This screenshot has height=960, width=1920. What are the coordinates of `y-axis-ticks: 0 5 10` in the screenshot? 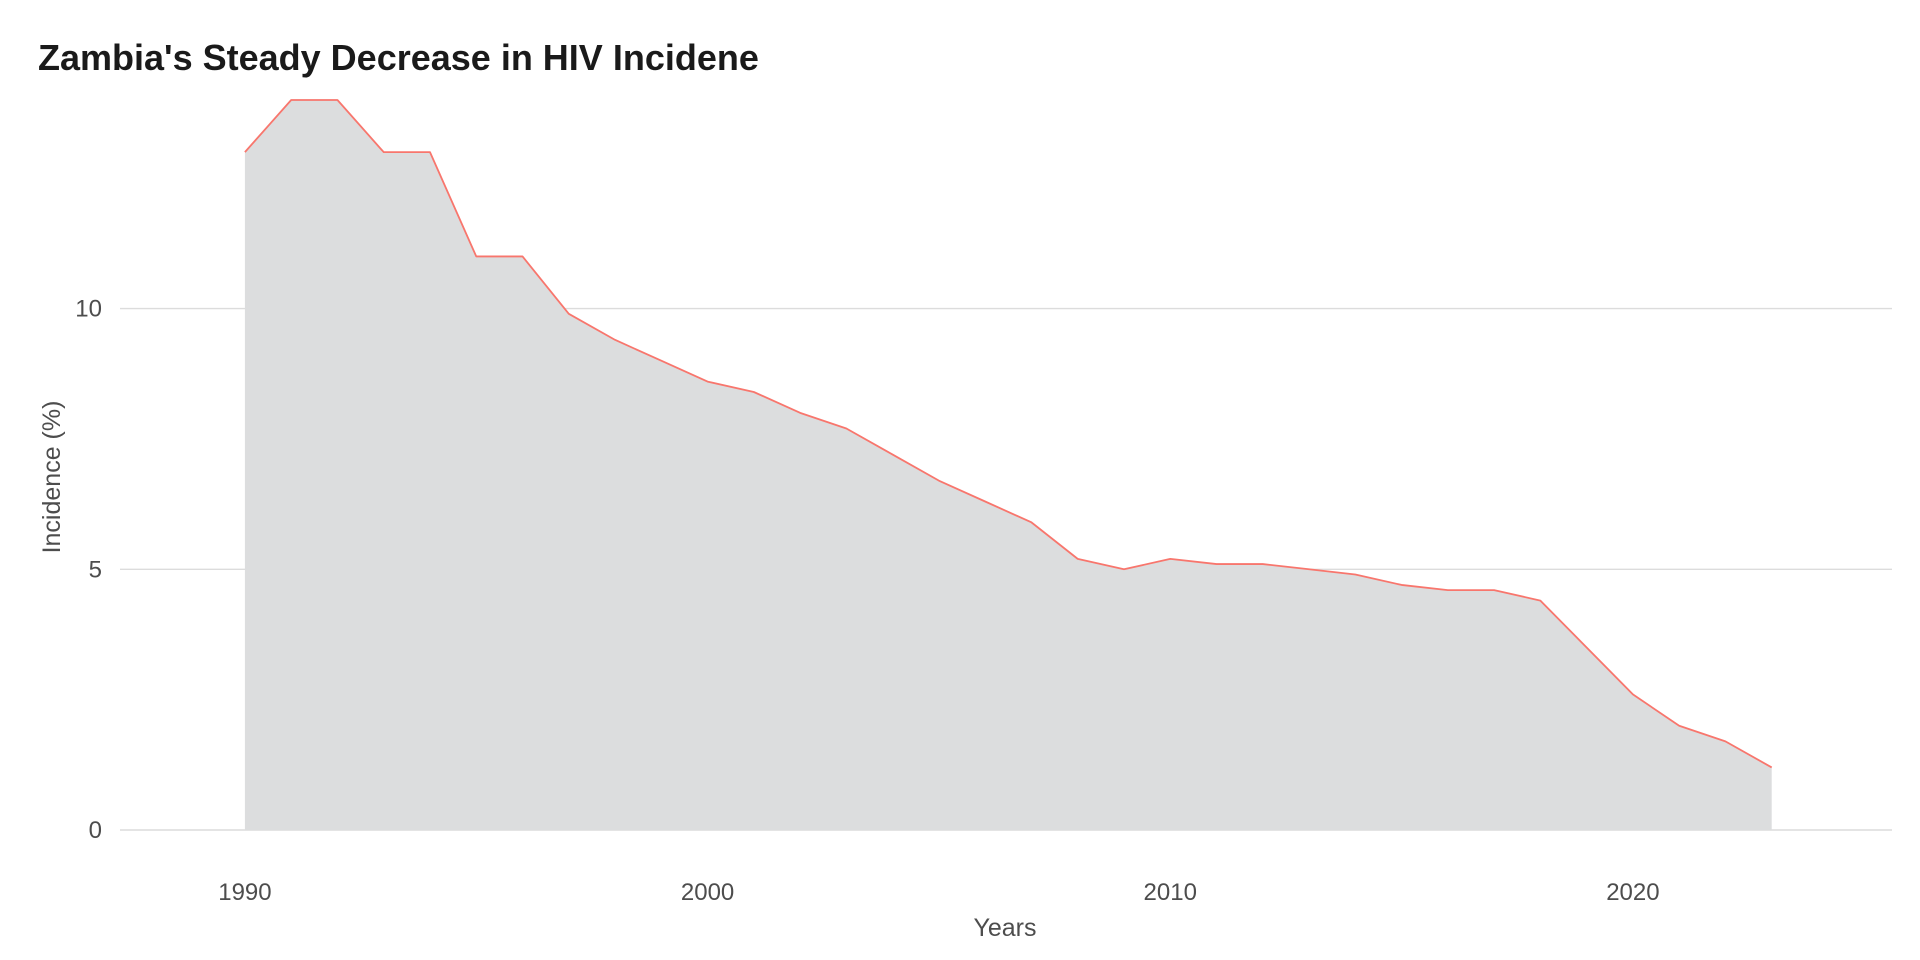 It's located at (88, 570).